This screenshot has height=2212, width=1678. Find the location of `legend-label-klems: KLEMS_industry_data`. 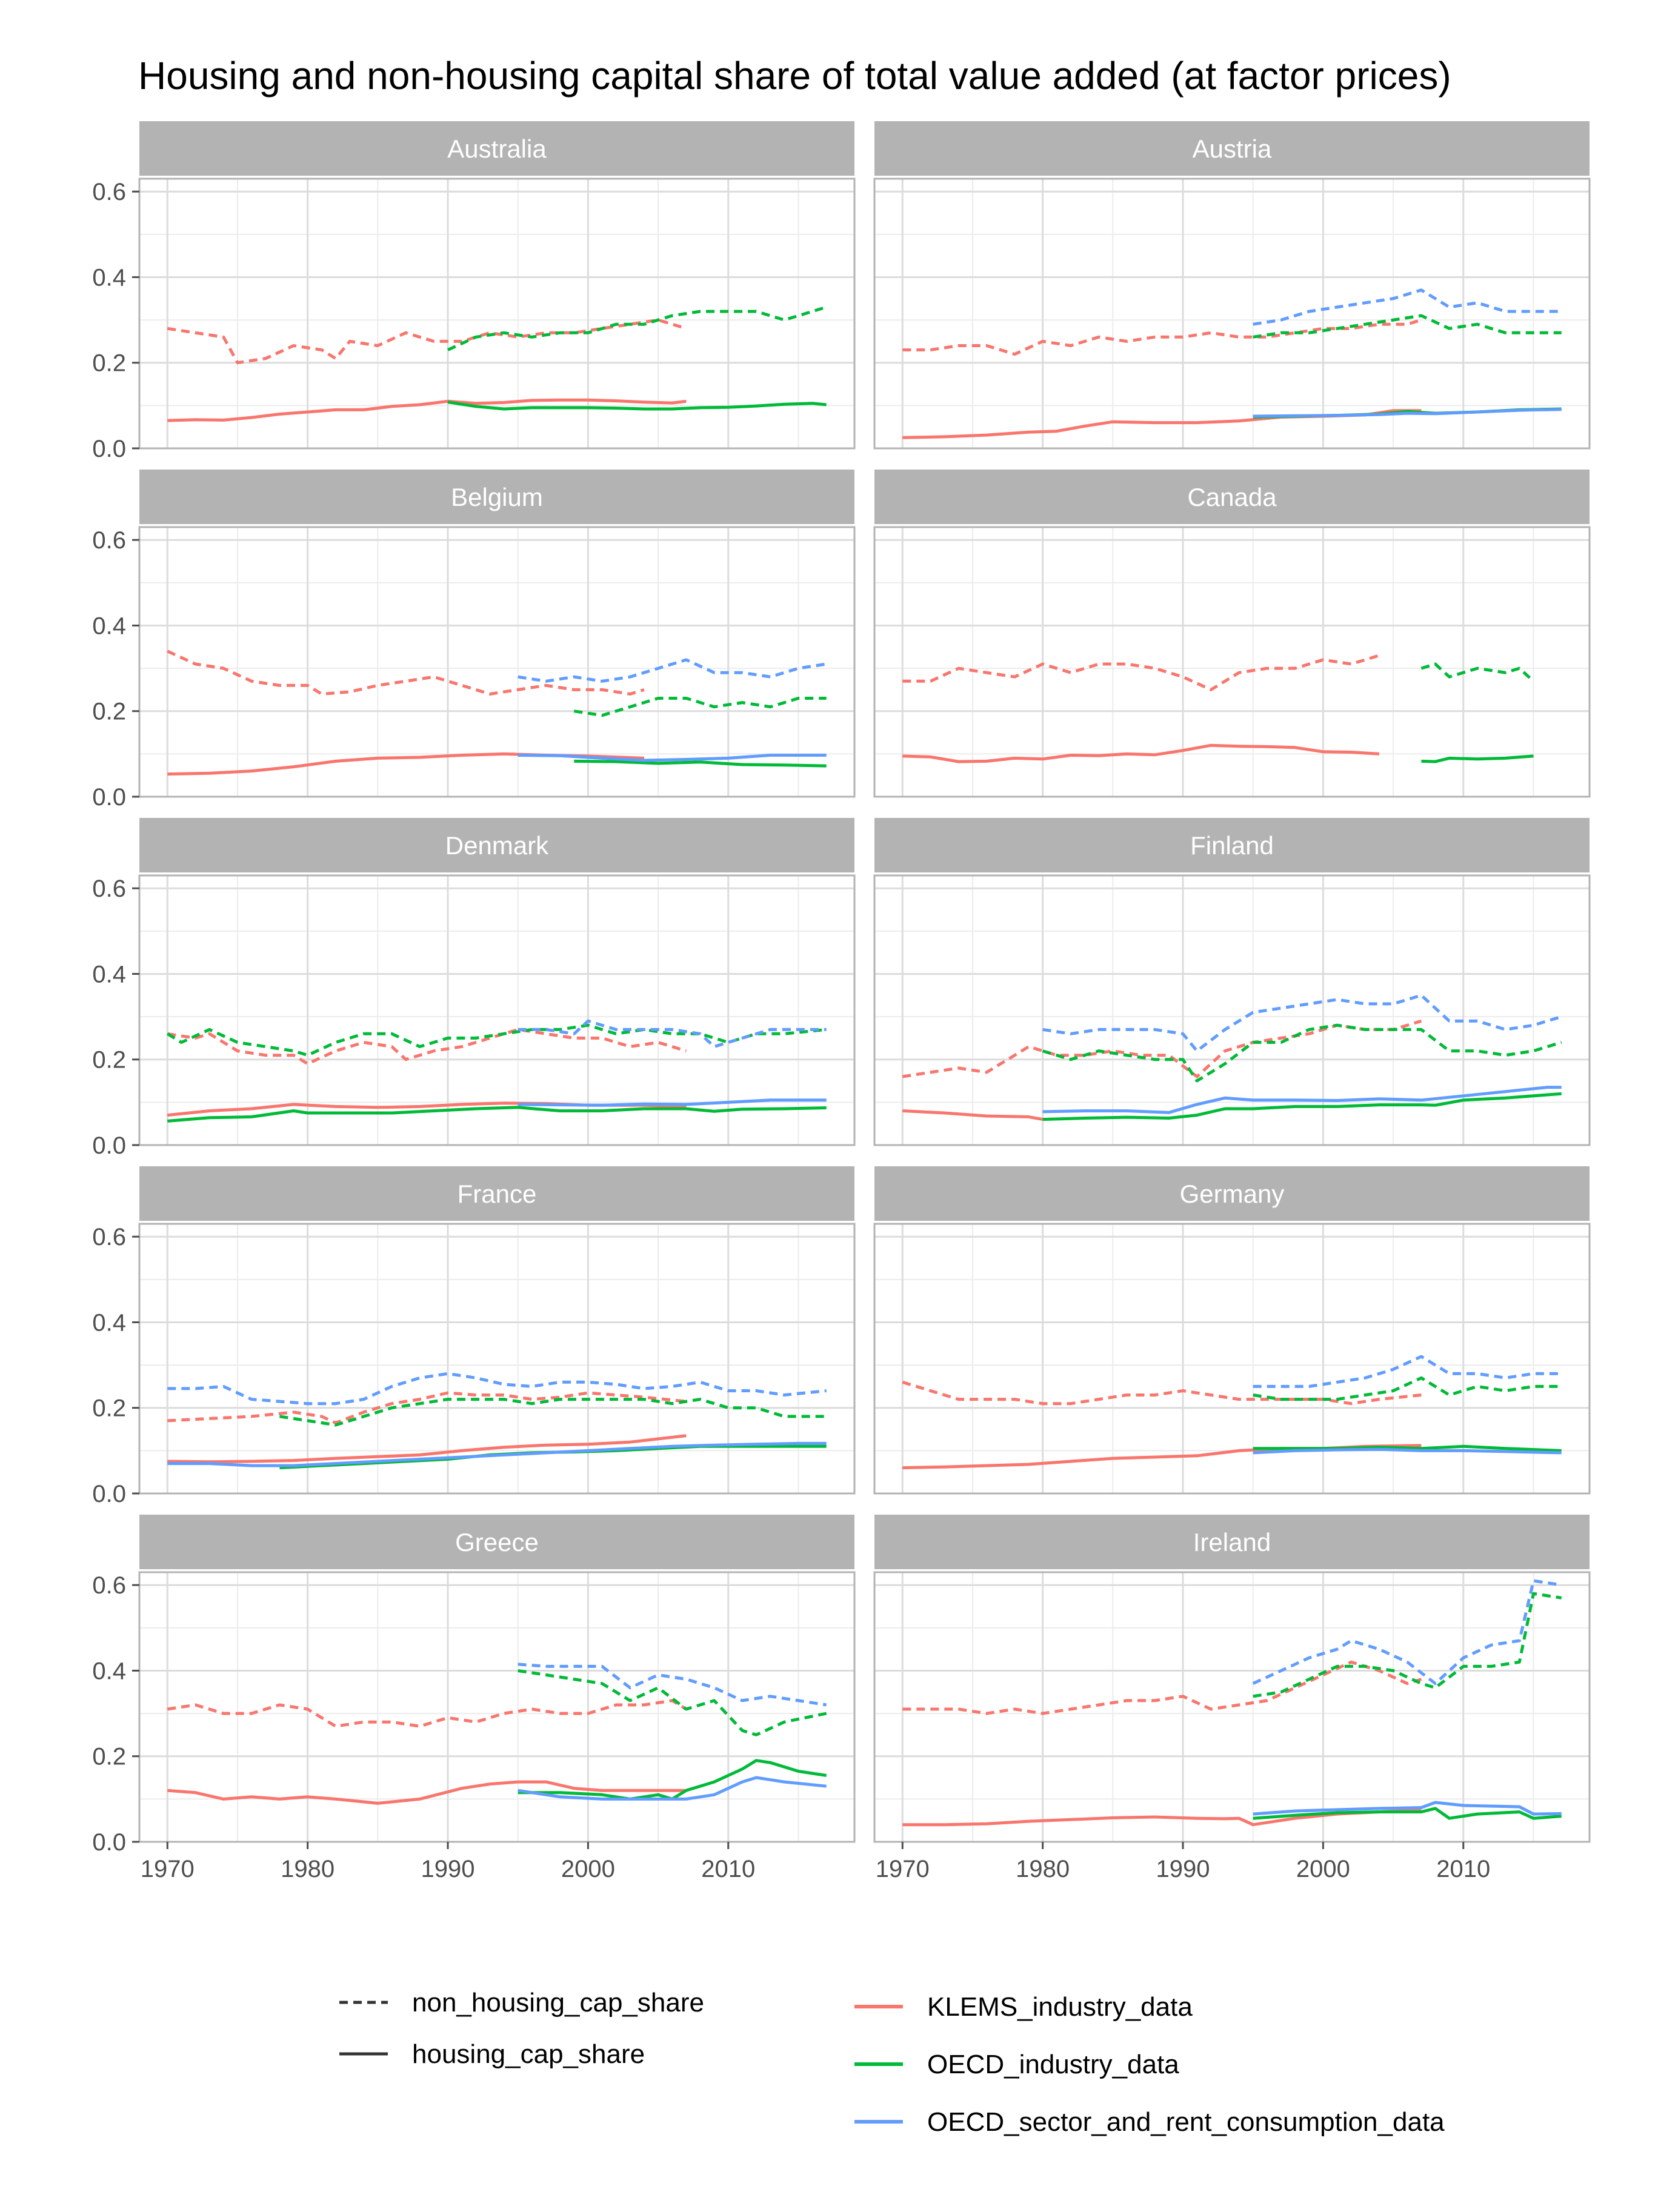

legend-label-klems: KLEMS_industry_data is located at coordinates (1060, 2007).